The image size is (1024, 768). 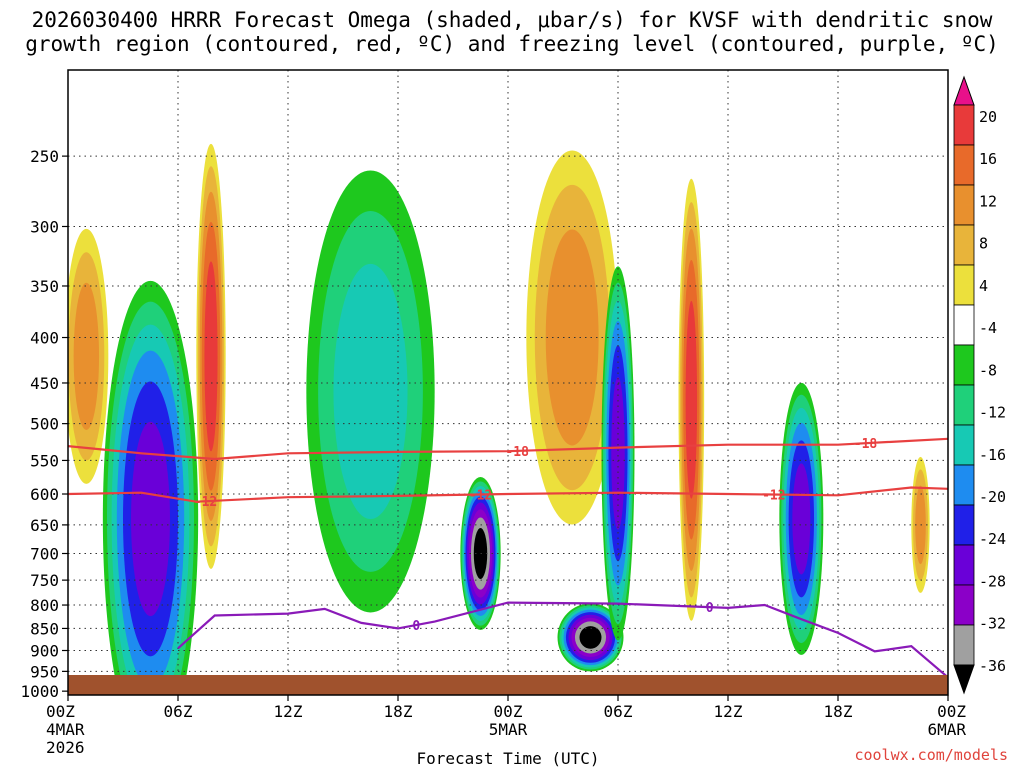 What do you see at coordinates (992, 539) in the screenshot?
I see `colorbar-label: -24` at bounding box center [992, 539].